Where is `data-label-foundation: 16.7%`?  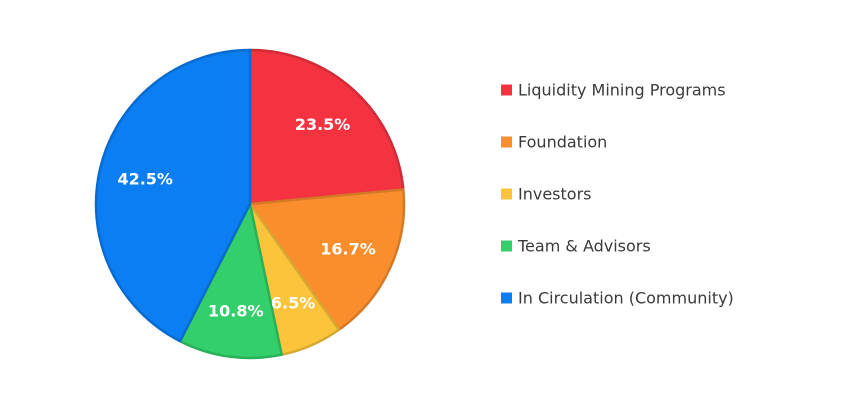
data-label-foundation: 16.7% is located at coordinates (348, 249).